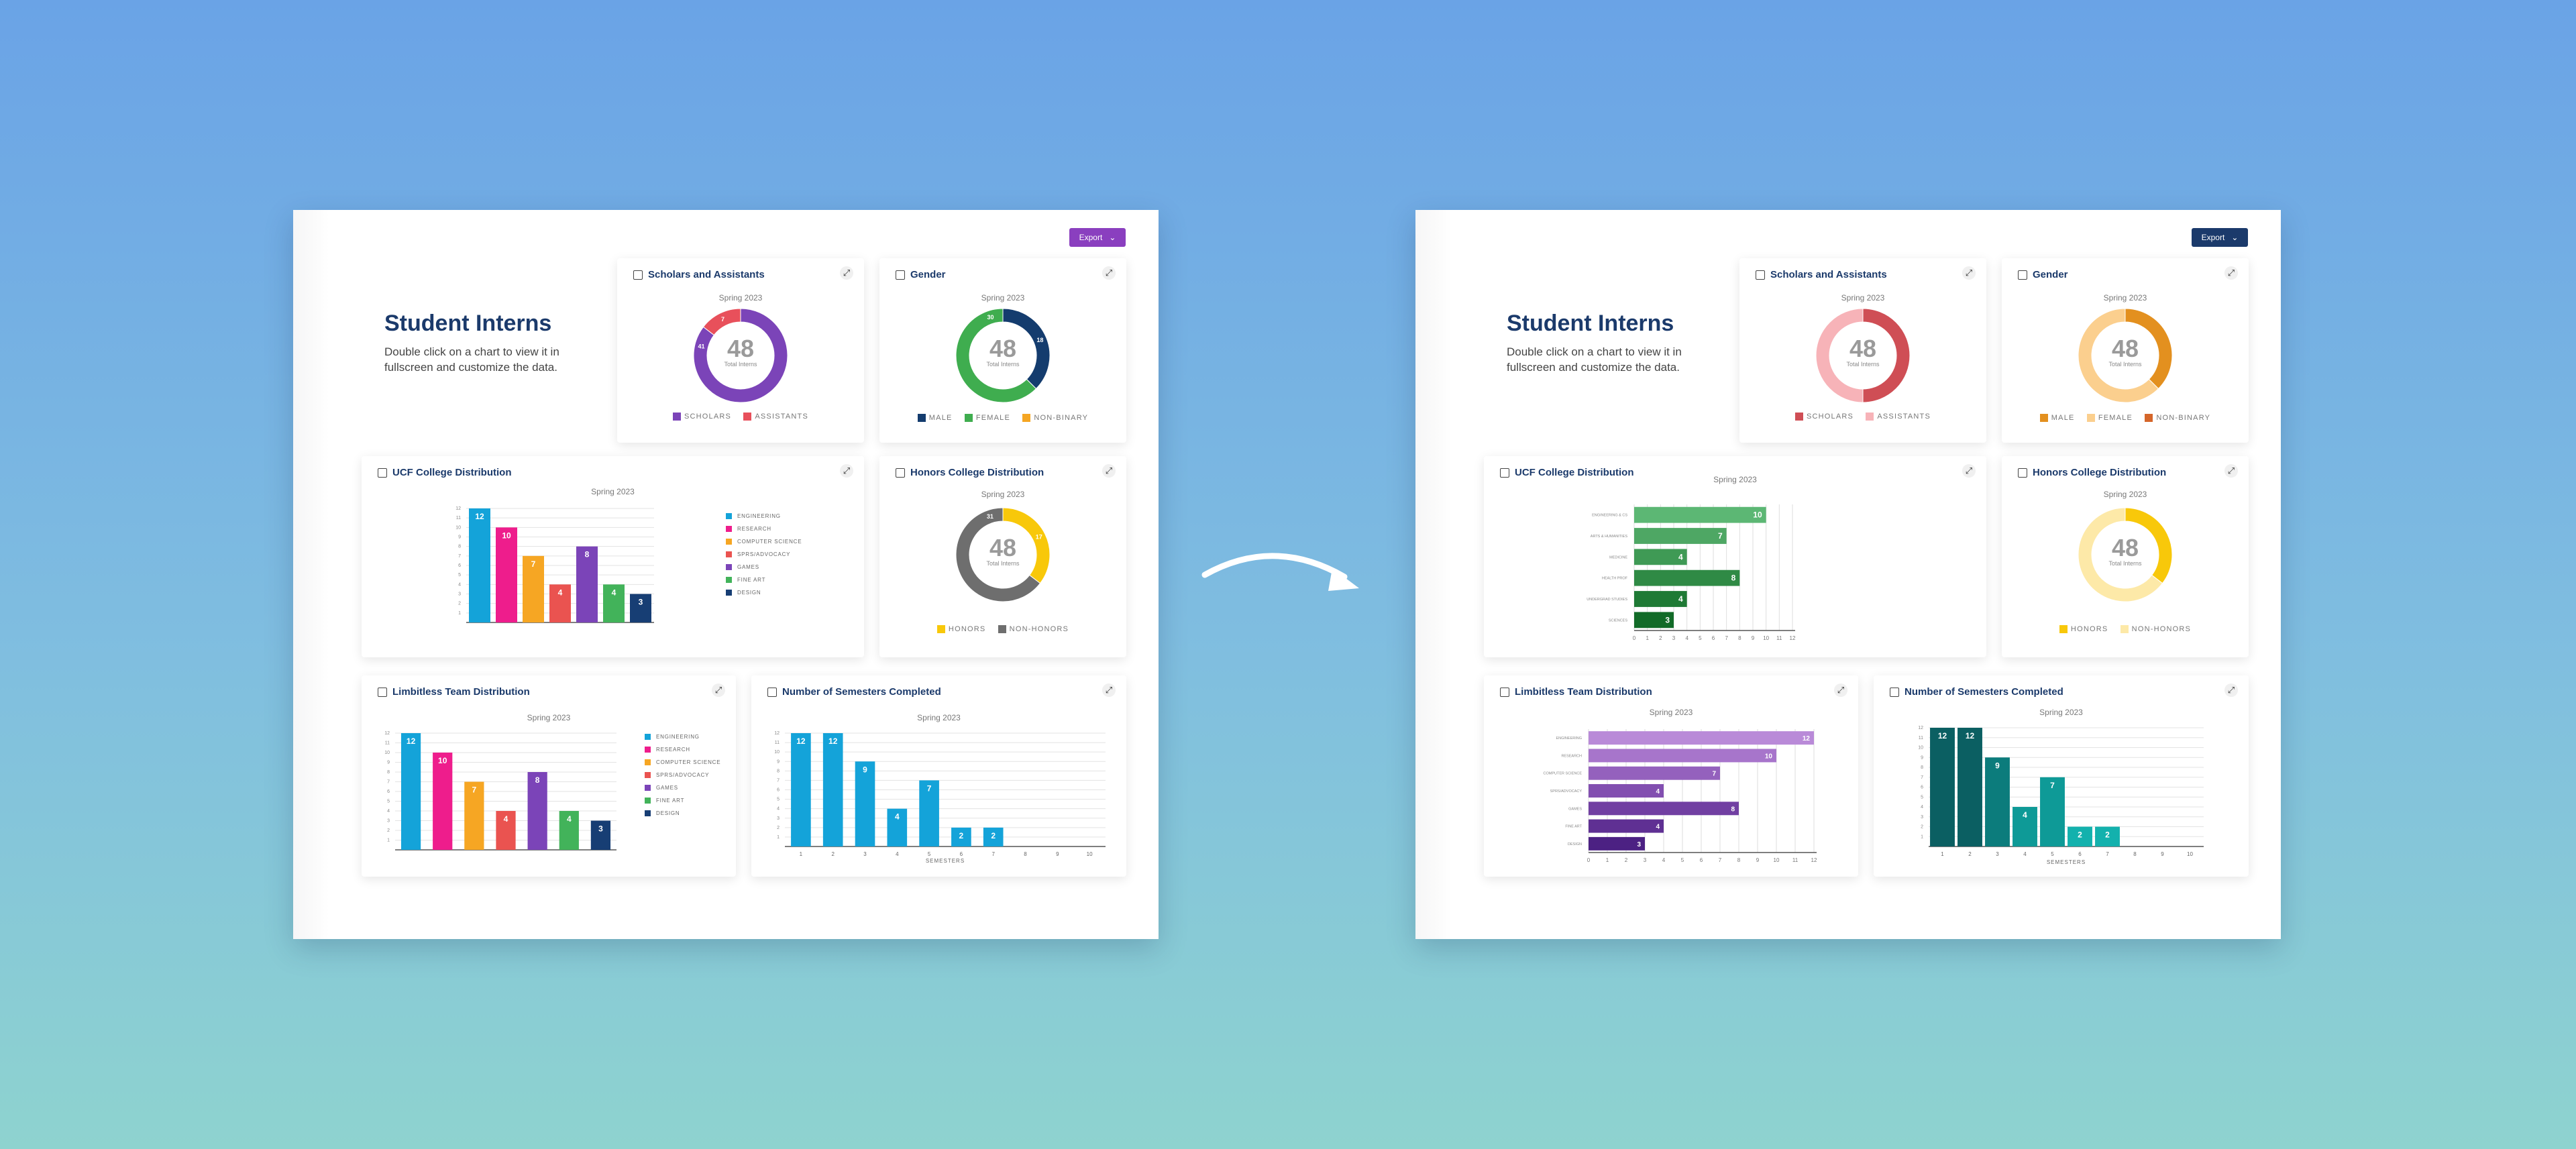  Describe the element at coordinates (1682, 860) in the screenshot. I see `x-tick-label: 5` at that location.